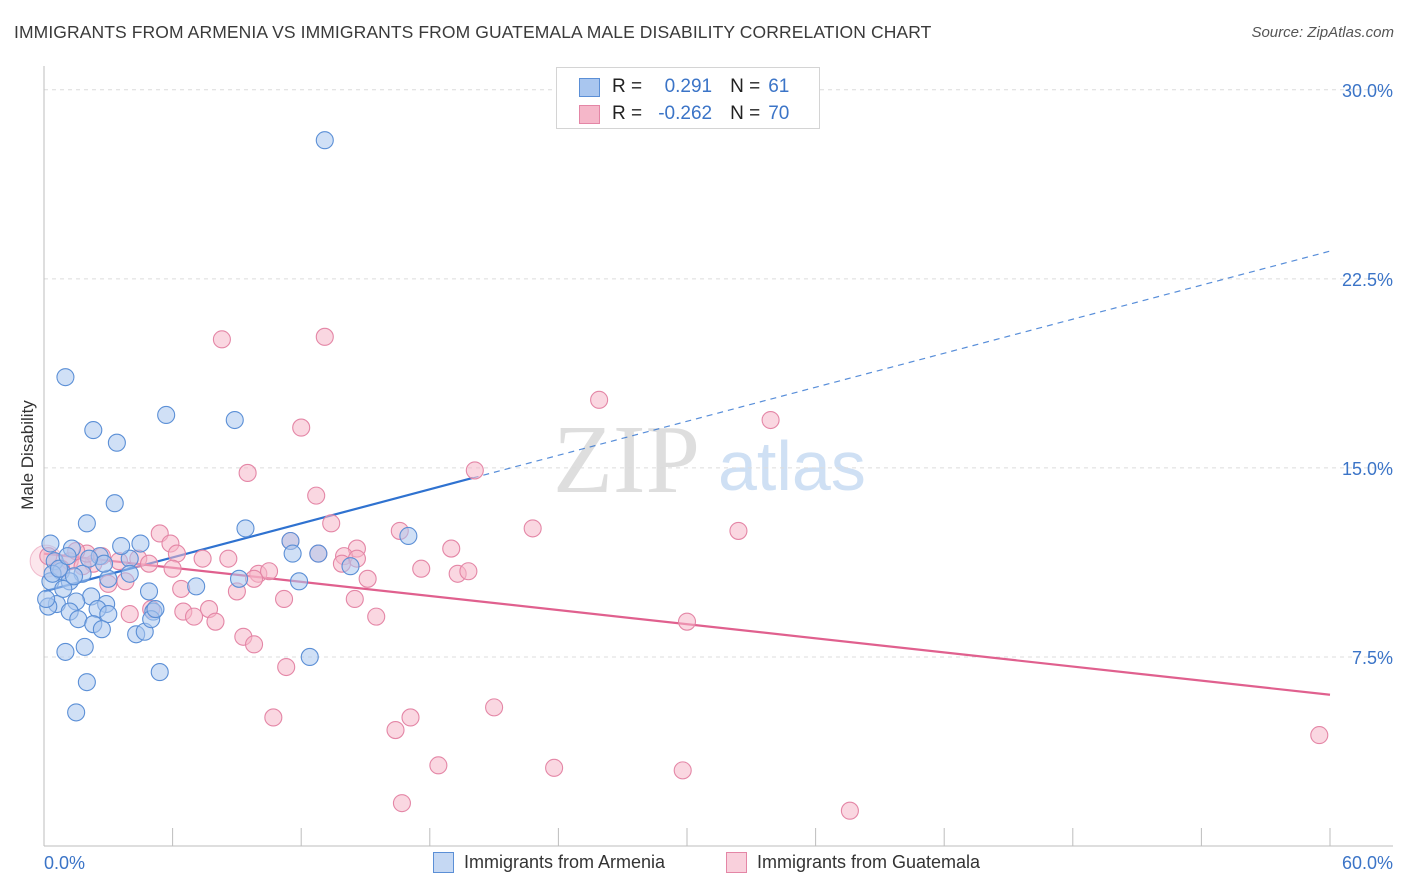 This screenshot has width=1406, height=892. I want to click on x-tick-label-max: 60.0%, so click(1367, 863).